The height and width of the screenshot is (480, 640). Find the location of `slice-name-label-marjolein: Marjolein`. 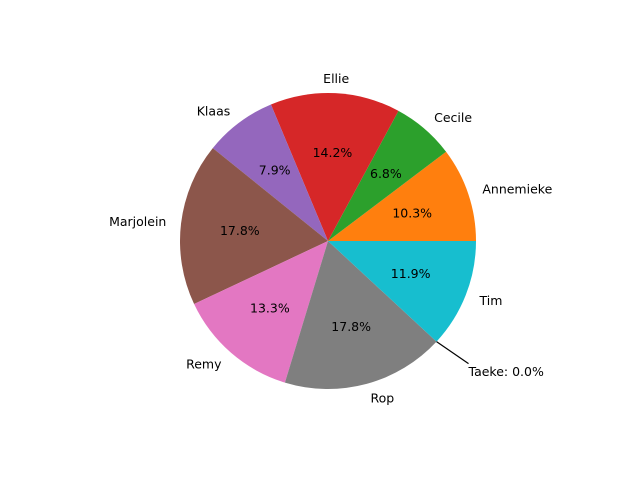

slice-name-label-marjolein: Marjolein is located at coordinates (137, 221).